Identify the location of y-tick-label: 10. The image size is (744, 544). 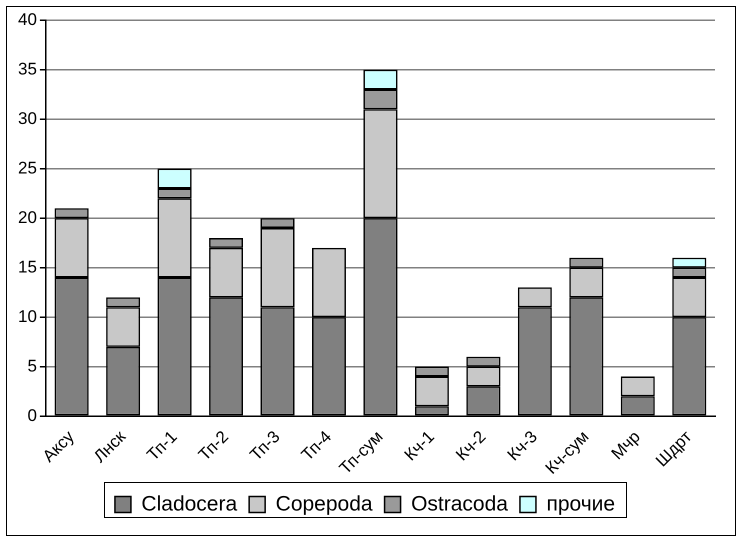
(27, 316).